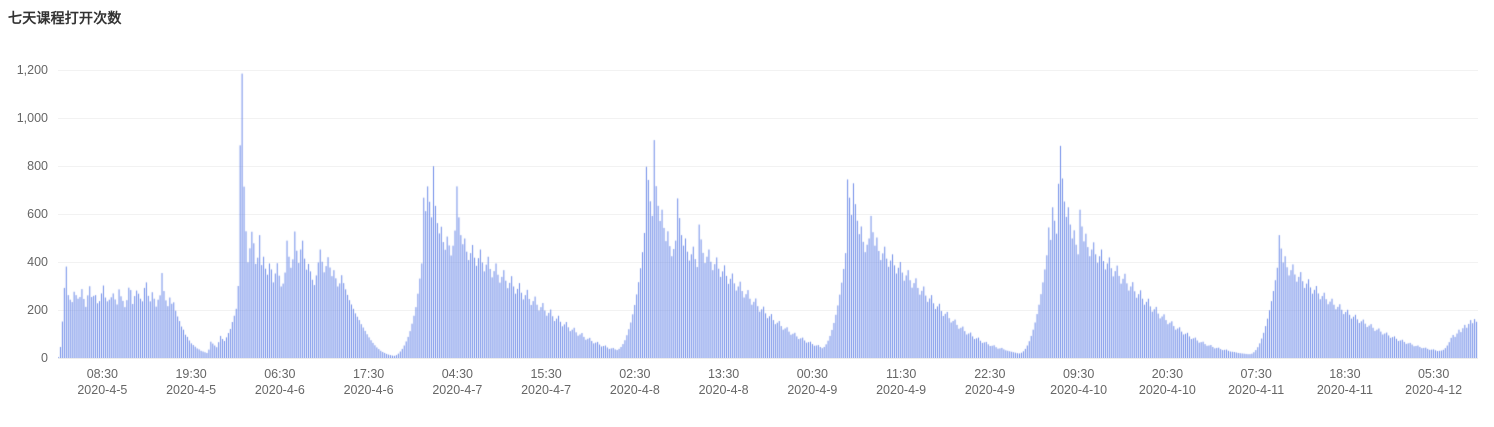 This screenshot has width=1494, height=427. Describe the element at coordinates (65, 18) in the screenshot. I see `chart-title: 七天课程打开次数` at that location.